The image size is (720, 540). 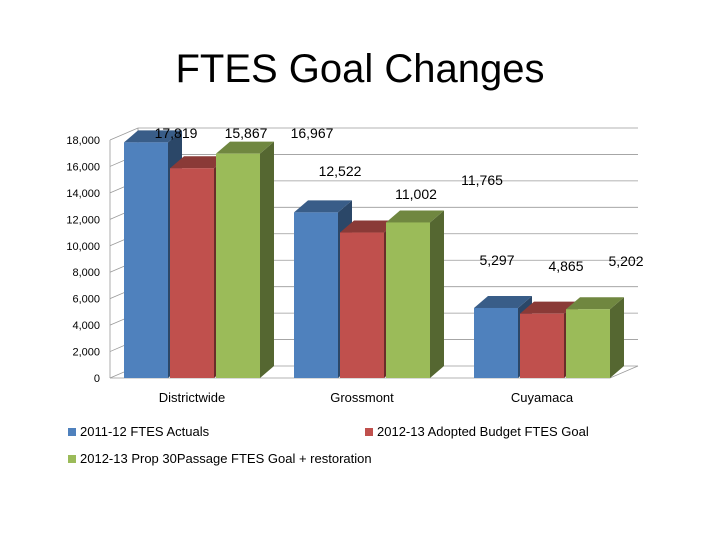 I want to click on data-label: 5,297, so click(x=496, y=260).